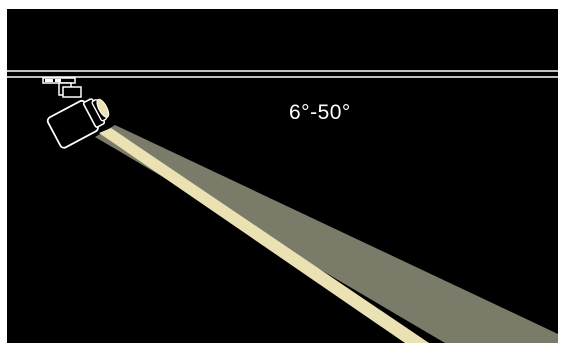  Describe the element at coordinates (282, 74) in the screenshot. I see `track-rail-icon` at that location.